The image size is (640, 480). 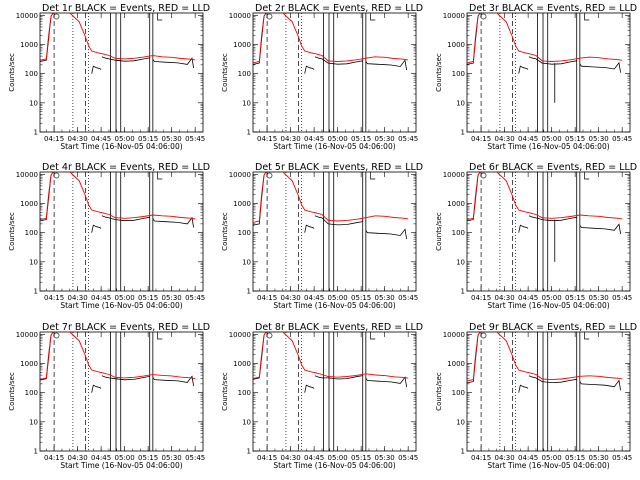 What do you see at coordinates (339, 167) in the screenshot?
I see `panel-title: Det 5r BLACK = Events, RED = LLD` at bounding box center [339, 167].